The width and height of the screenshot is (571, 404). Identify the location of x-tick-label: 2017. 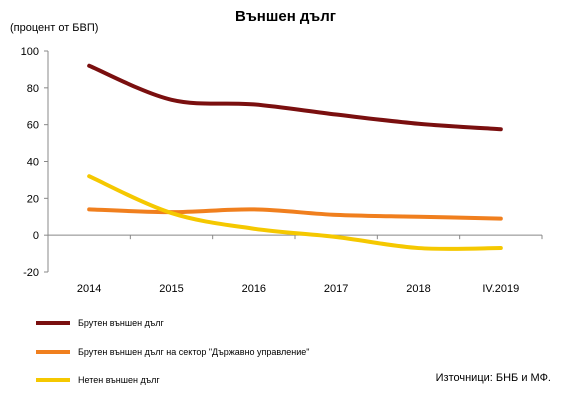
(336, 289).